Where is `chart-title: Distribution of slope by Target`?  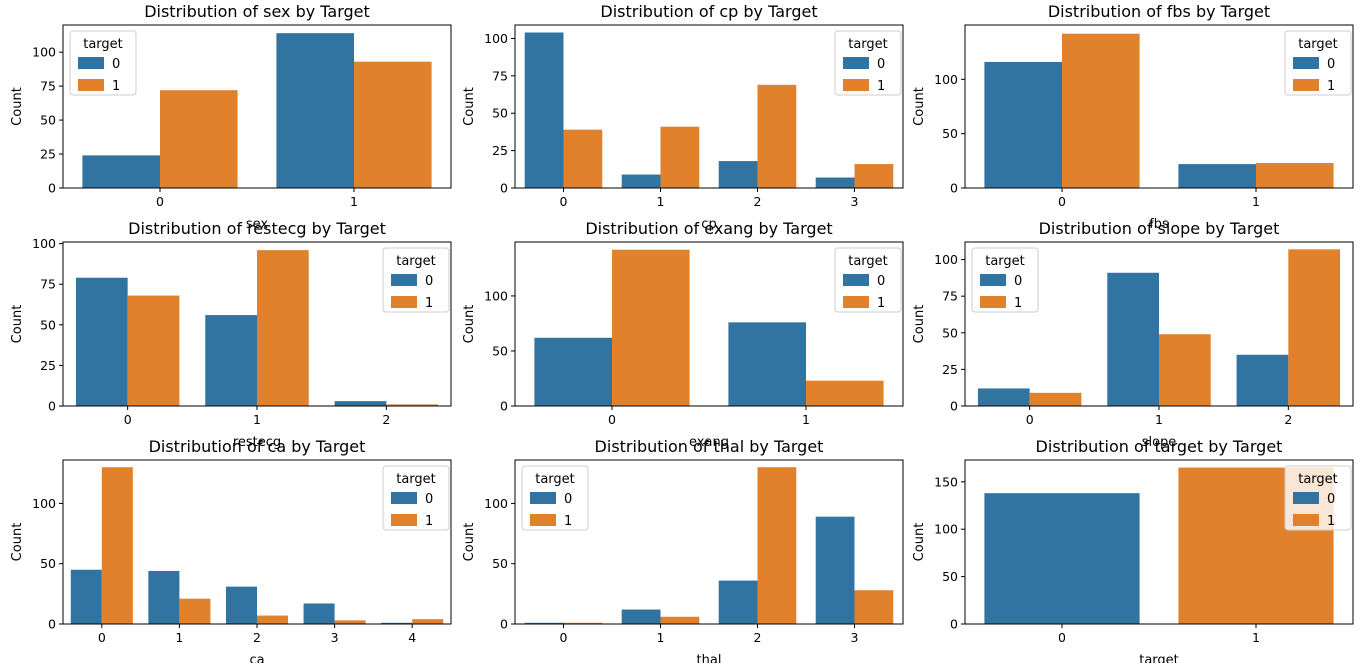 chart-title: Distribution of slope by Target is located at coordinates (1159, 228).